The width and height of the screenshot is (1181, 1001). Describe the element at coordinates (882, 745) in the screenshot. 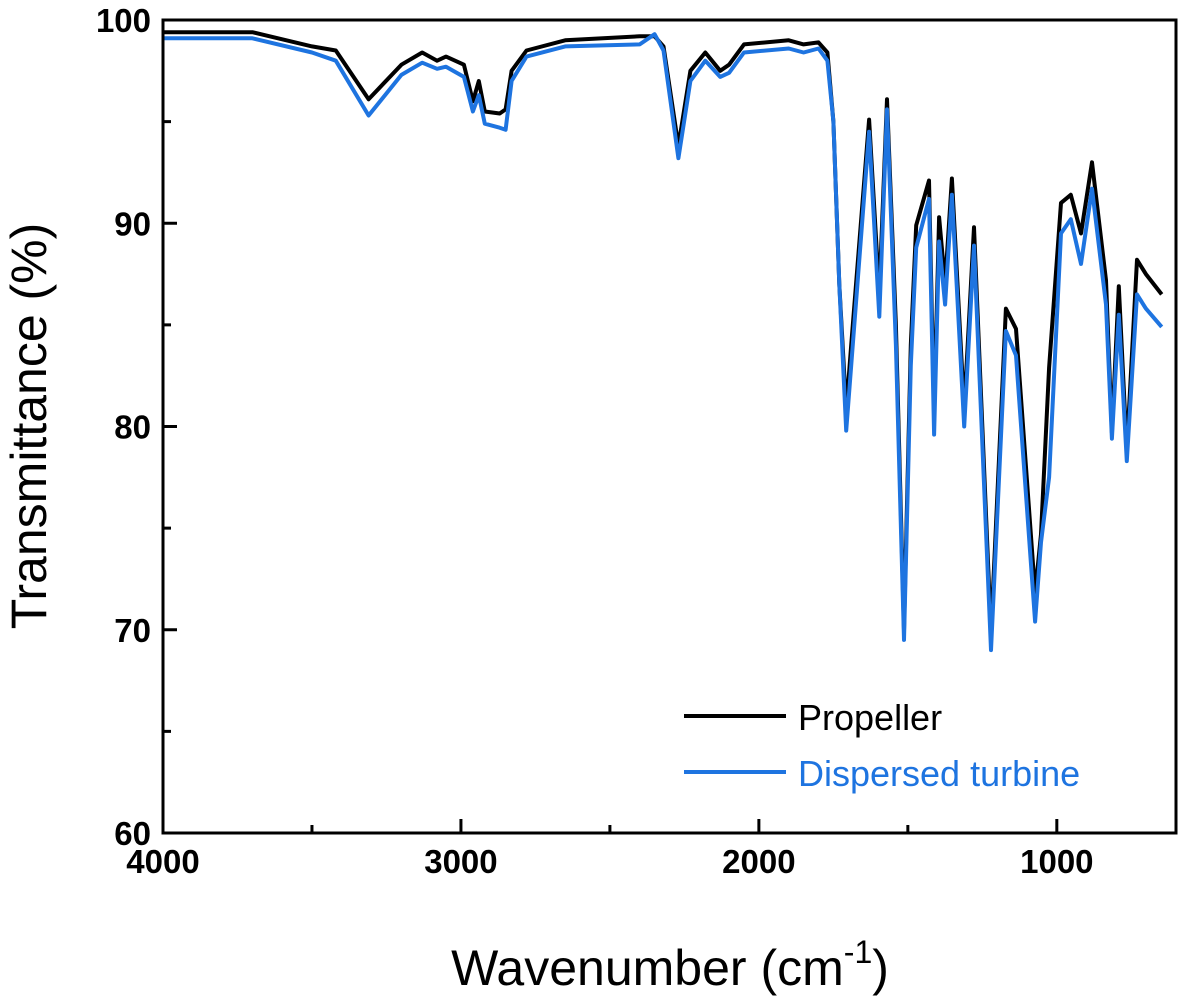

I see `legend: Propeller Dispersed turbine` at that location.